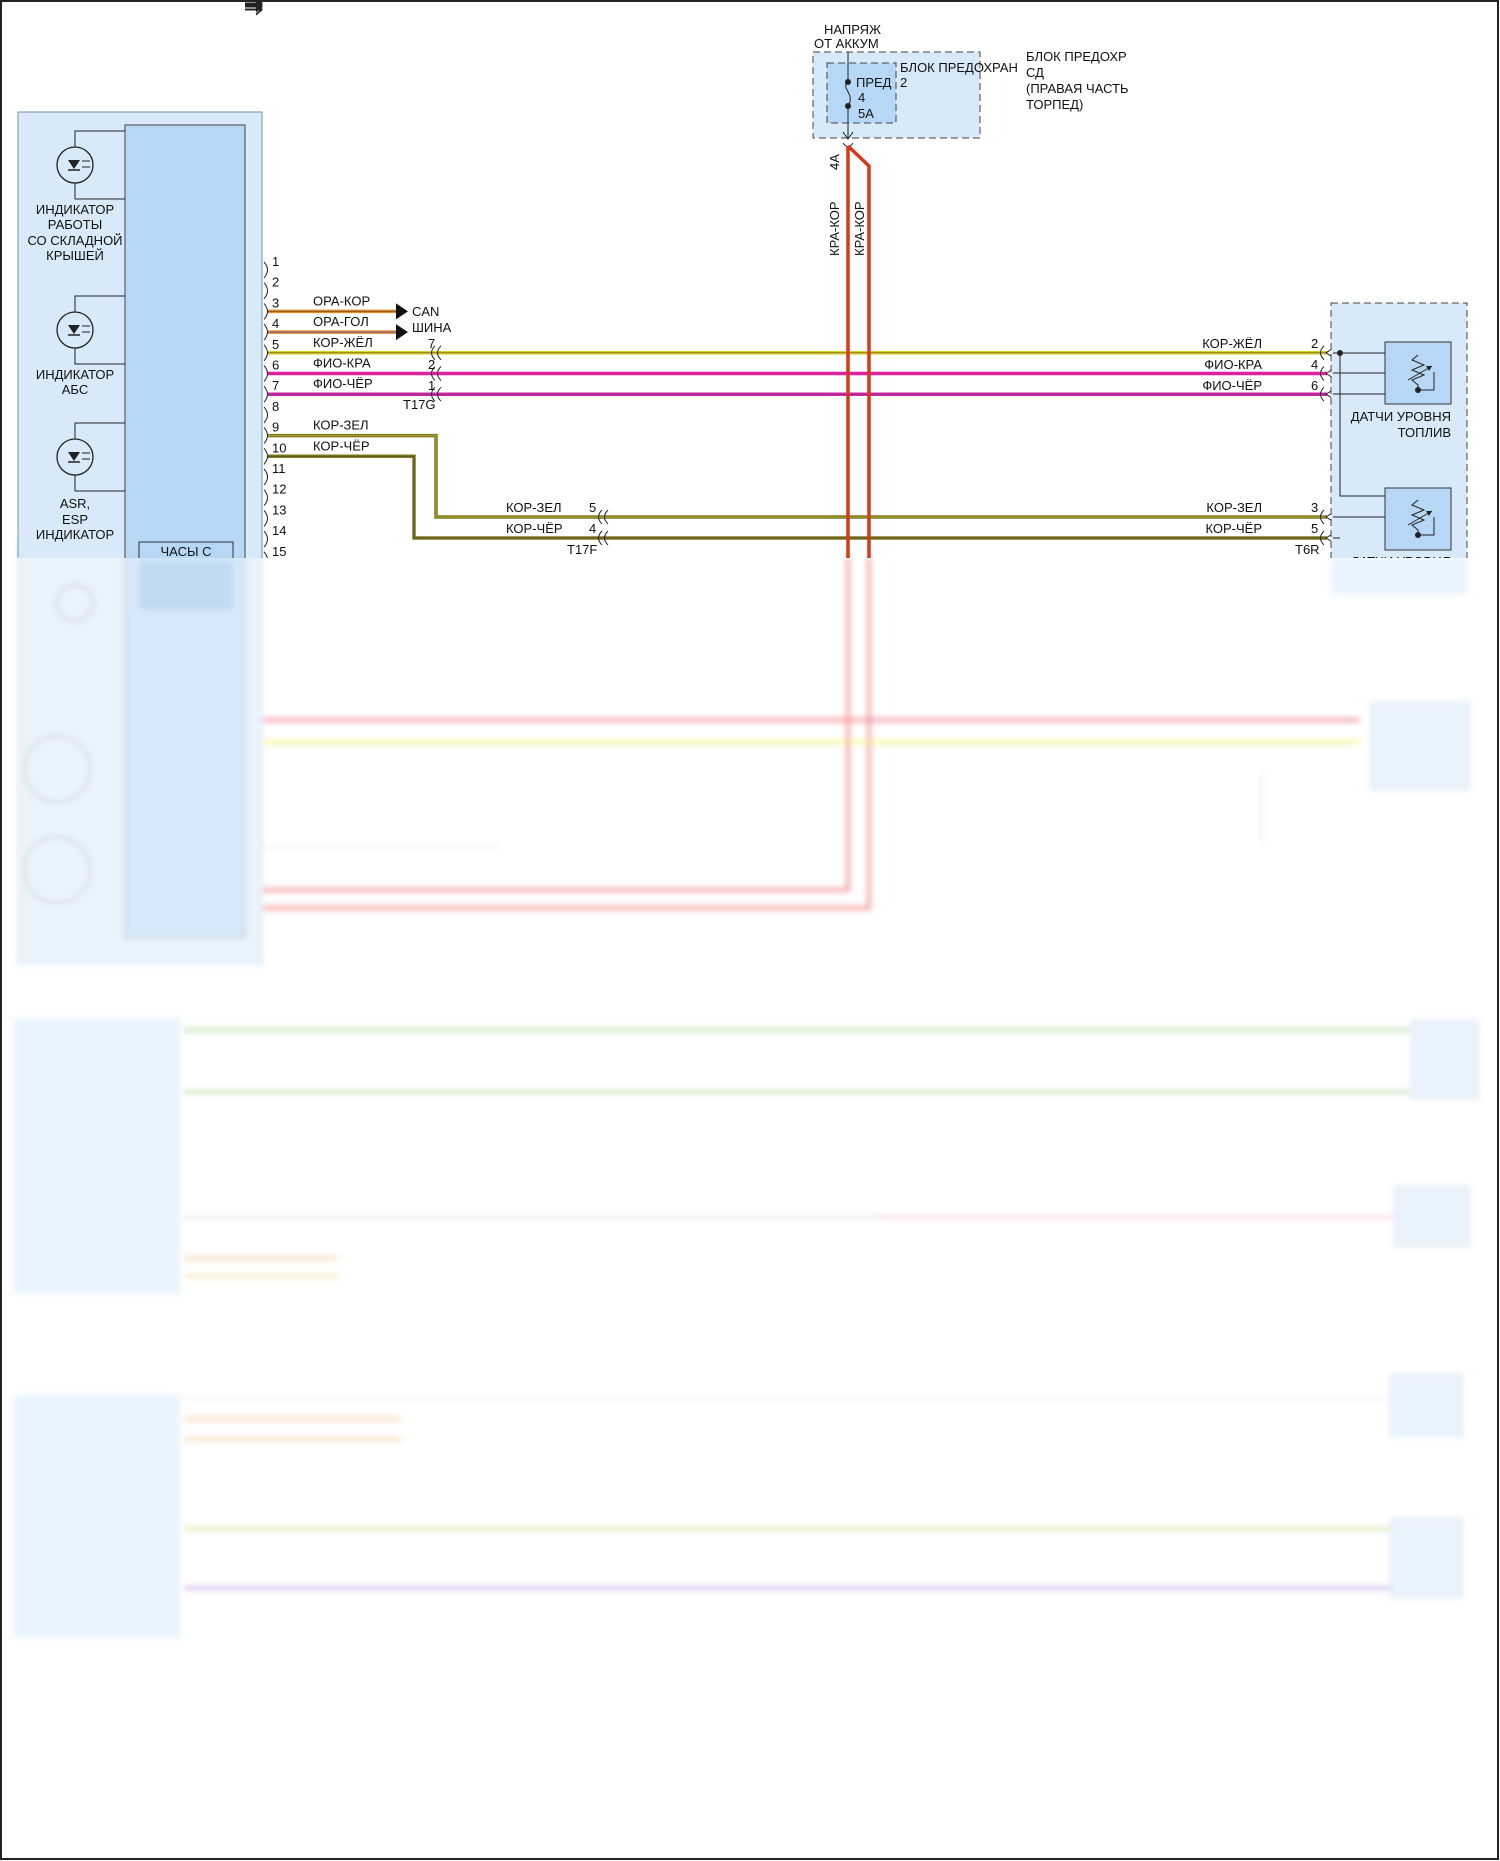 The image size is (1500, 1861). I want to click on t17f-pin-5: 5, so click(592, 507).